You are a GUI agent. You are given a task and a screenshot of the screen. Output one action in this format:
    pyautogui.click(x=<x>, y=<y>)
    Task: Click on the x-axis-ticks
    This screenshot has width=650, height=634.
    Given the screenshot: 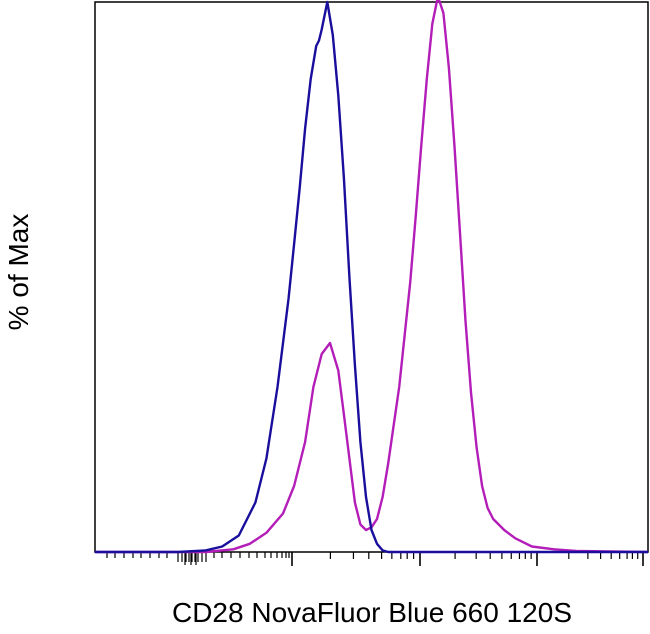 What is the action you would take?
    pyautogui.click(x=375, y=559)
    